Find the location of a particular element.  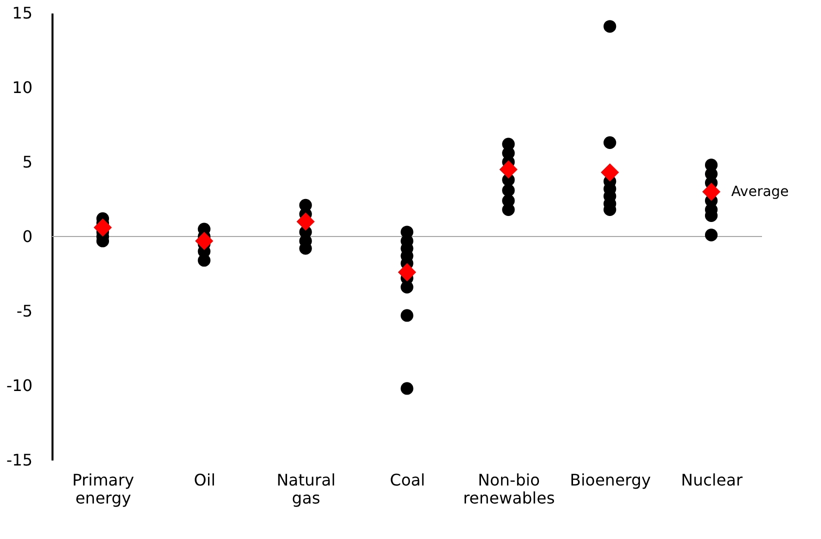

y-tick-label: 0 is located at coordinates (27, 236).